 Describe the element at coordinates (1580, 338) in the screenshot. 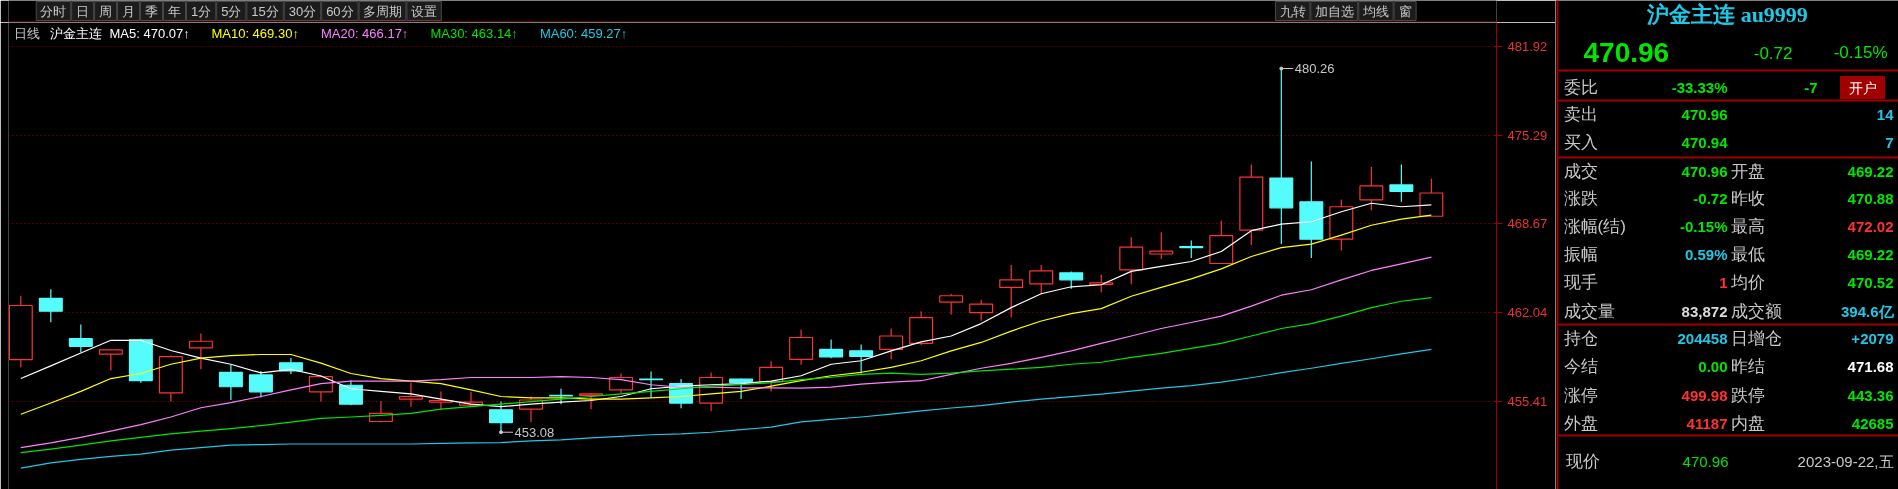

I see `text: 持仓` at that location.